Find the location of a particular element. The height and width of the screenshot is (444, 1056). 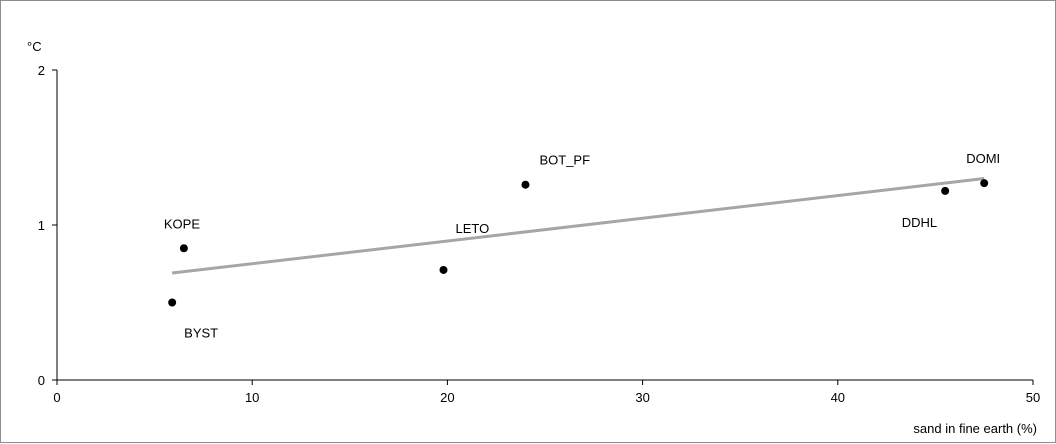

point-label-byst: BYST is located at coordinates (201, 333).